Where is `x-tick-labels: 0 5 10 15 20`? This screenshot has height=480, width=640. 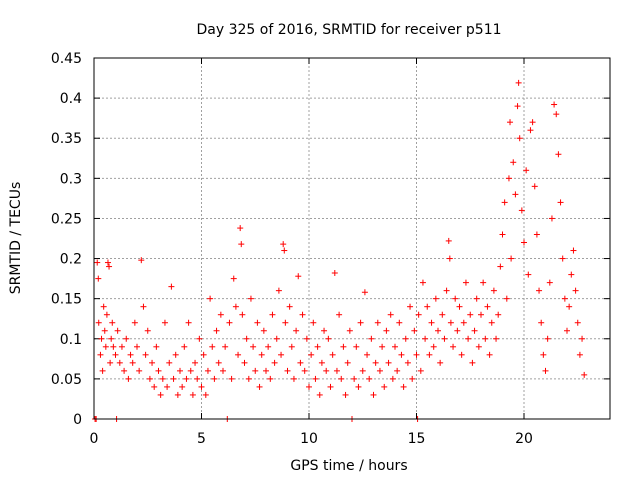 x-tick-labels: 0 5 10 15 20 is located at coordinates (311, 439).